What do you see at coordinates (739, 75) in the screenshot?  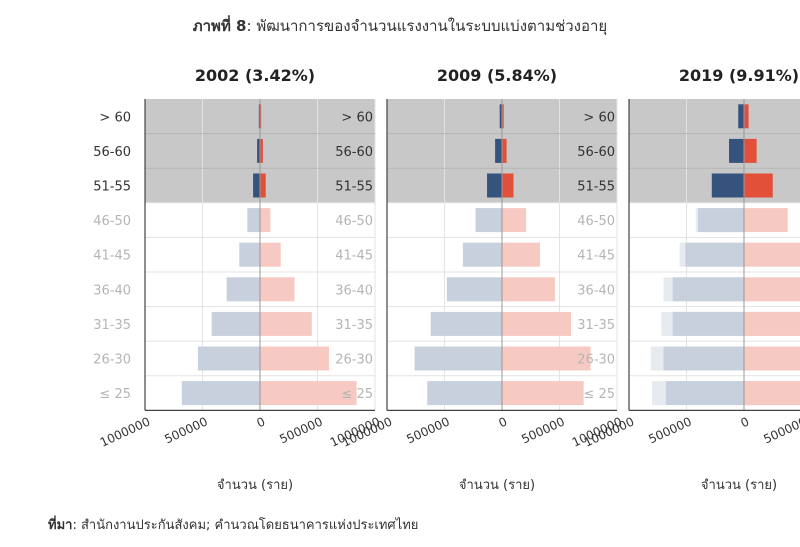 I see `panel-title: 2019 (9.91%)` at bounding box center [739, 75].